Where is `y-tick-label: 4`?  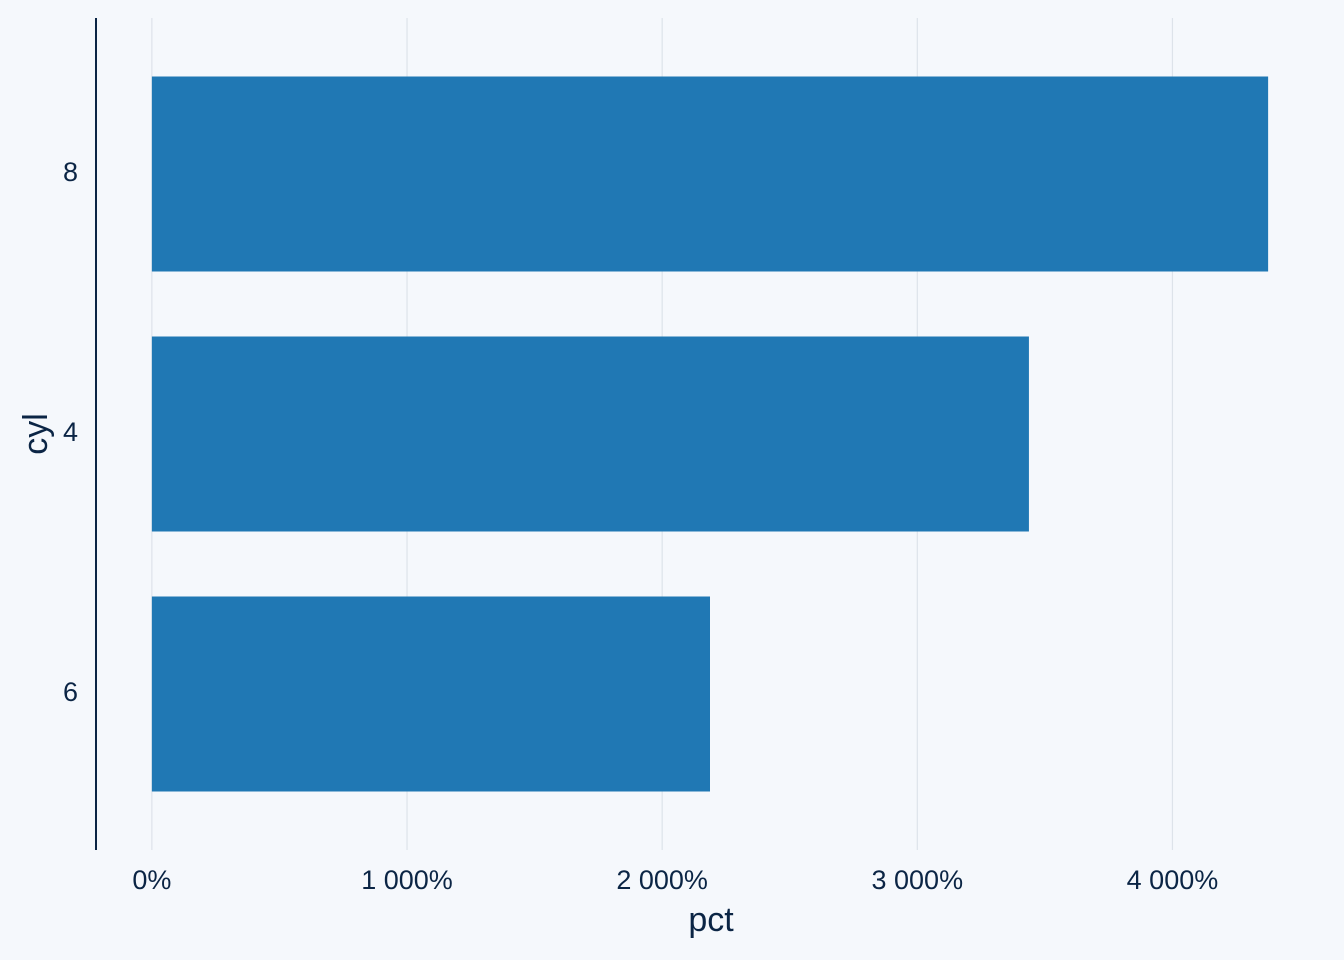
y-tick-label: 4 is located at coordinates (70, 432).